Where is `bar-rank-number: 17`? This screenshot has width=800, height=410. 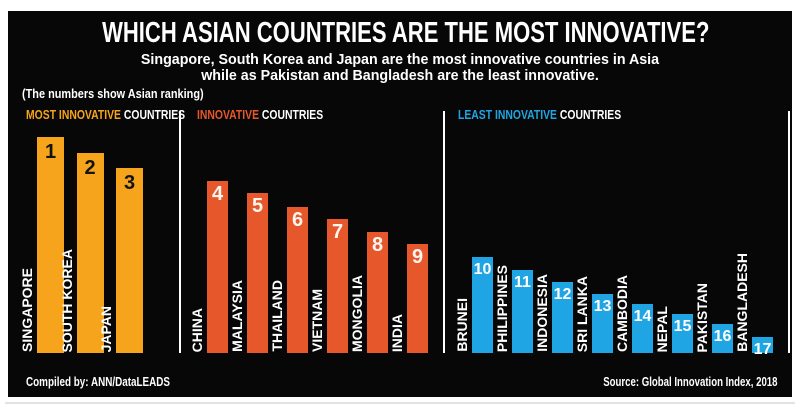 bar-rank-number: 17 is located at coordinates (762, 349).